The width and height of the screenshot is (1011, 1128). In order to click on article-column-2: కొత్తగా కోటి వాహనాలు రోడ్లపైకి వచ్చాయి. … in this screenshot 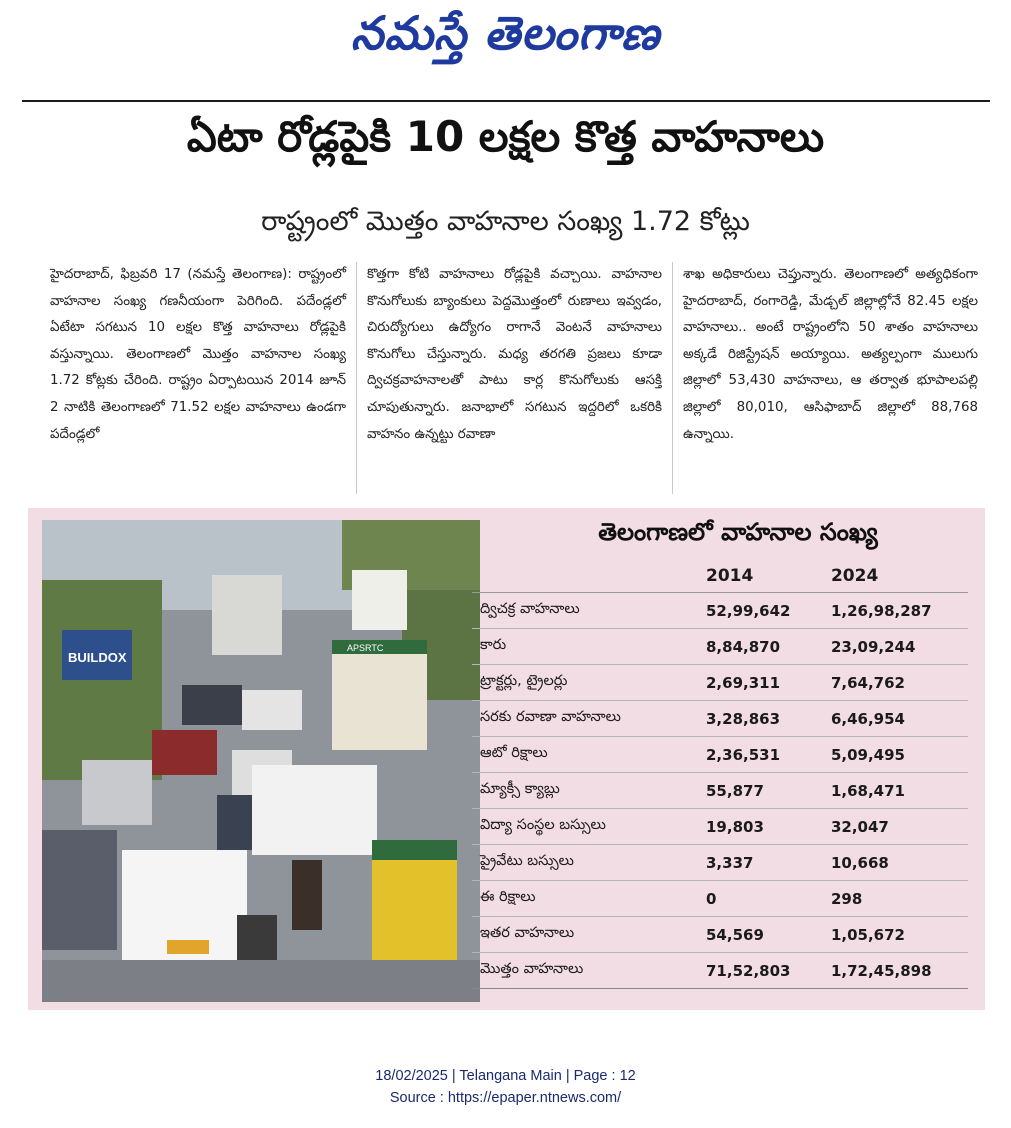, I will do `click(514, 378)`.